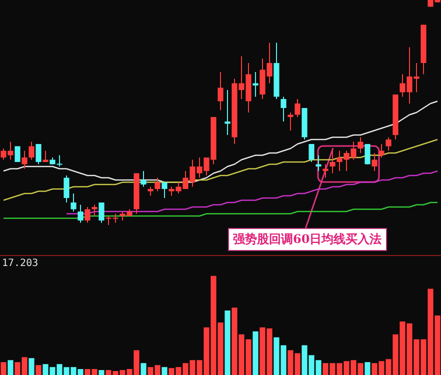 This screenshot has height=375, width=441. I want to click on text: 强势股回调60日均线买入法, so click(307, 239).